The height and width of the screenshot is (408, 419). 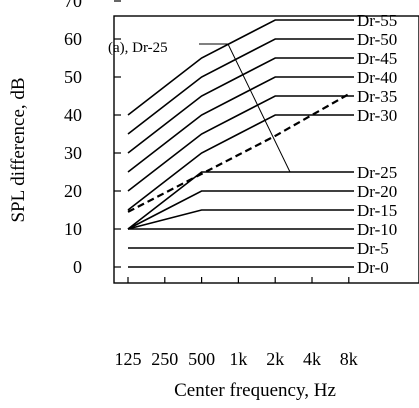 I want to click on series-label-dr-0: Dr-0, so click(x=373, y=267).